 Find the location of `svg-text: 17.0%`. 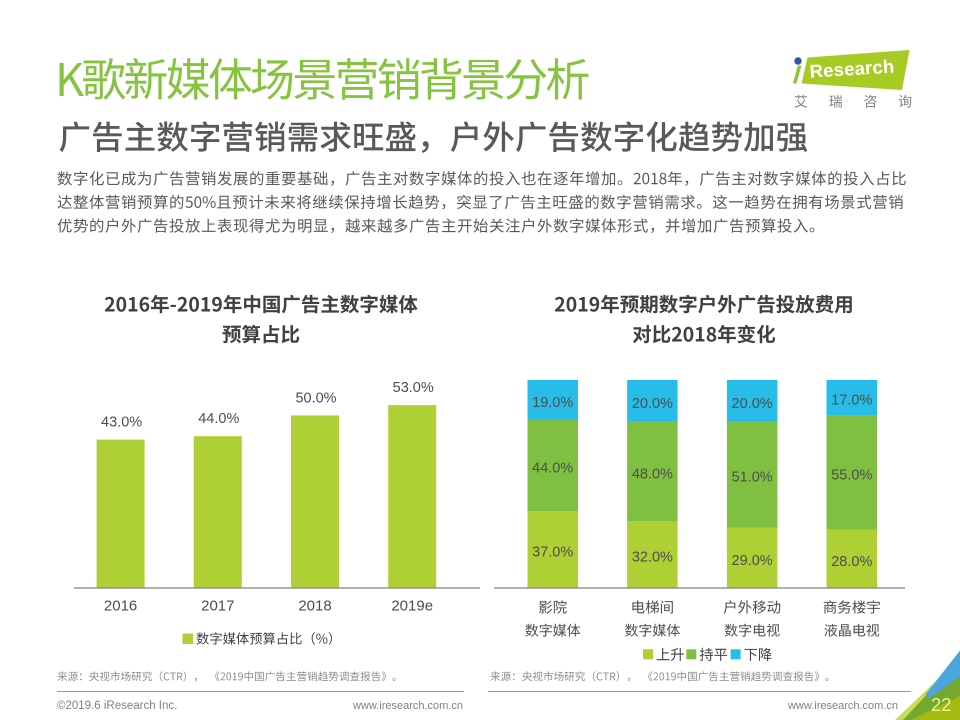

svg-text: 17.0% is located at coordinates (851, 401).